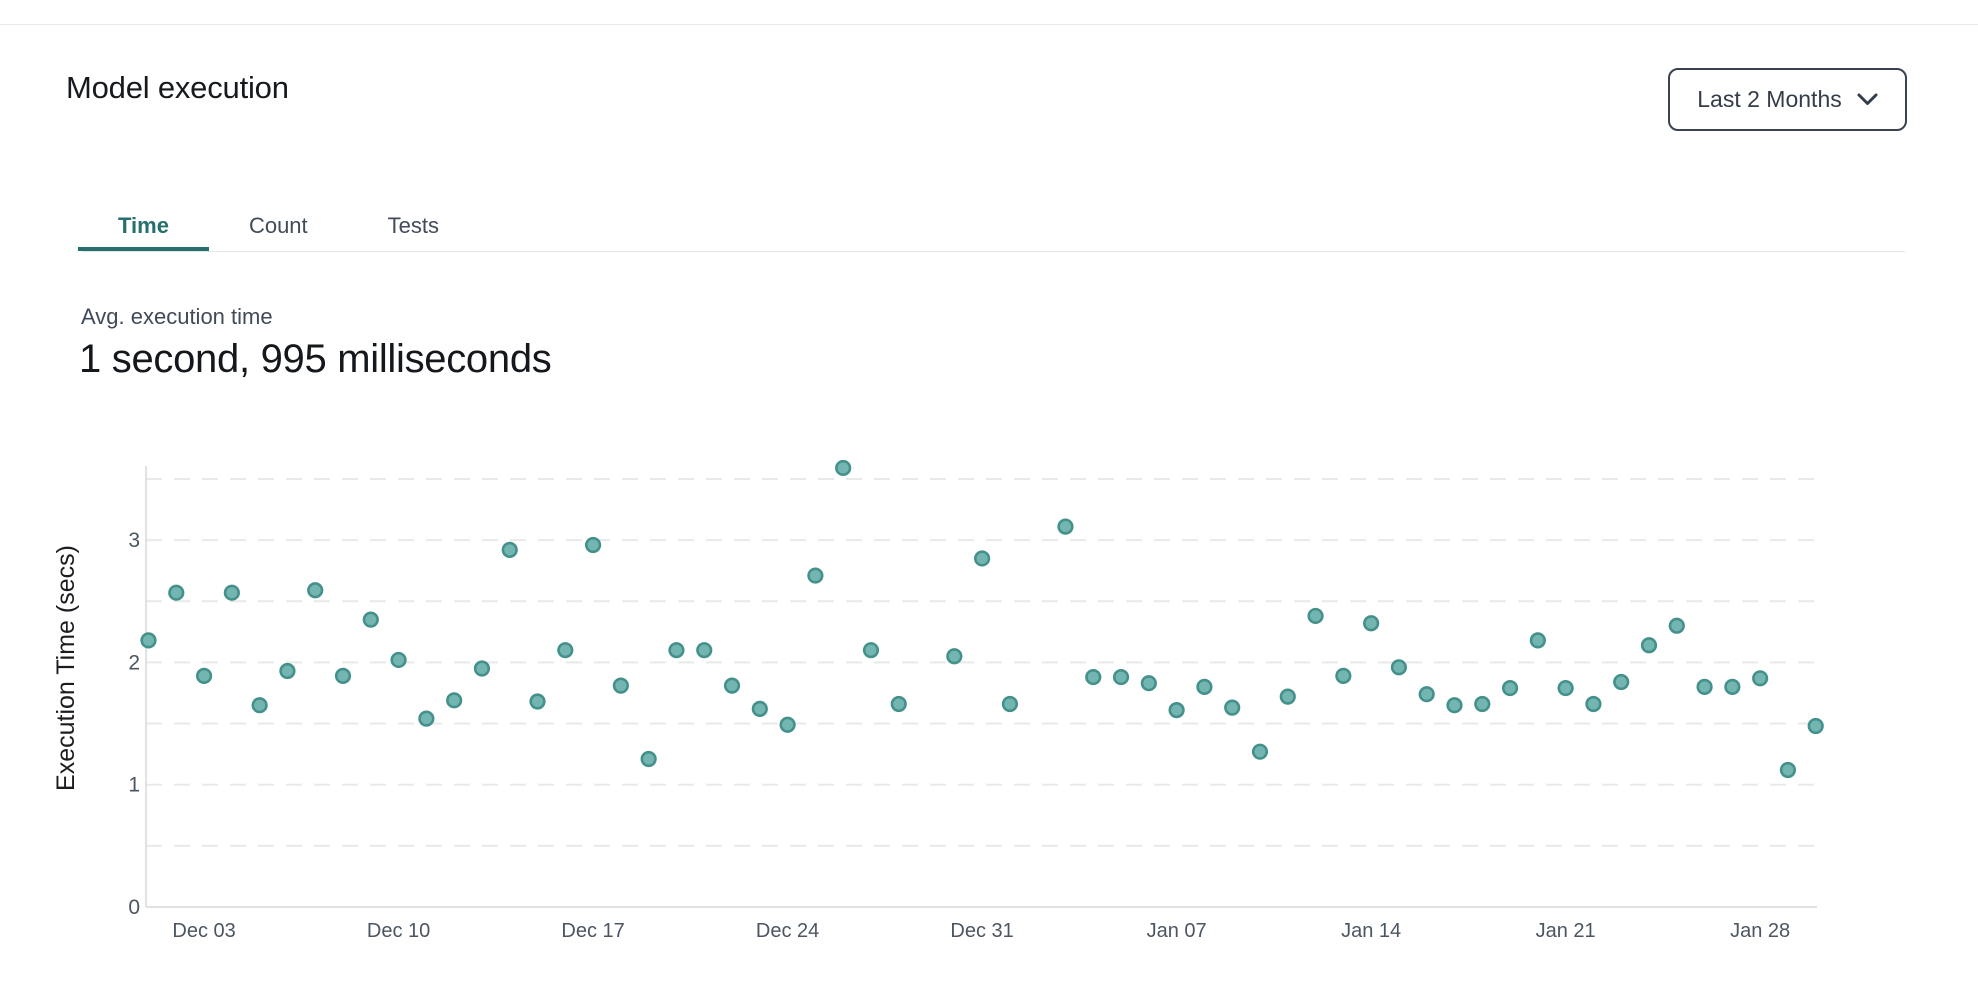 Image resolution: width=1978 pixels, height=1000 pixels. What do you see at coordinates (993, 251) in the screenshot?
I see `tabs-divider` at bounding box center [993, 251].